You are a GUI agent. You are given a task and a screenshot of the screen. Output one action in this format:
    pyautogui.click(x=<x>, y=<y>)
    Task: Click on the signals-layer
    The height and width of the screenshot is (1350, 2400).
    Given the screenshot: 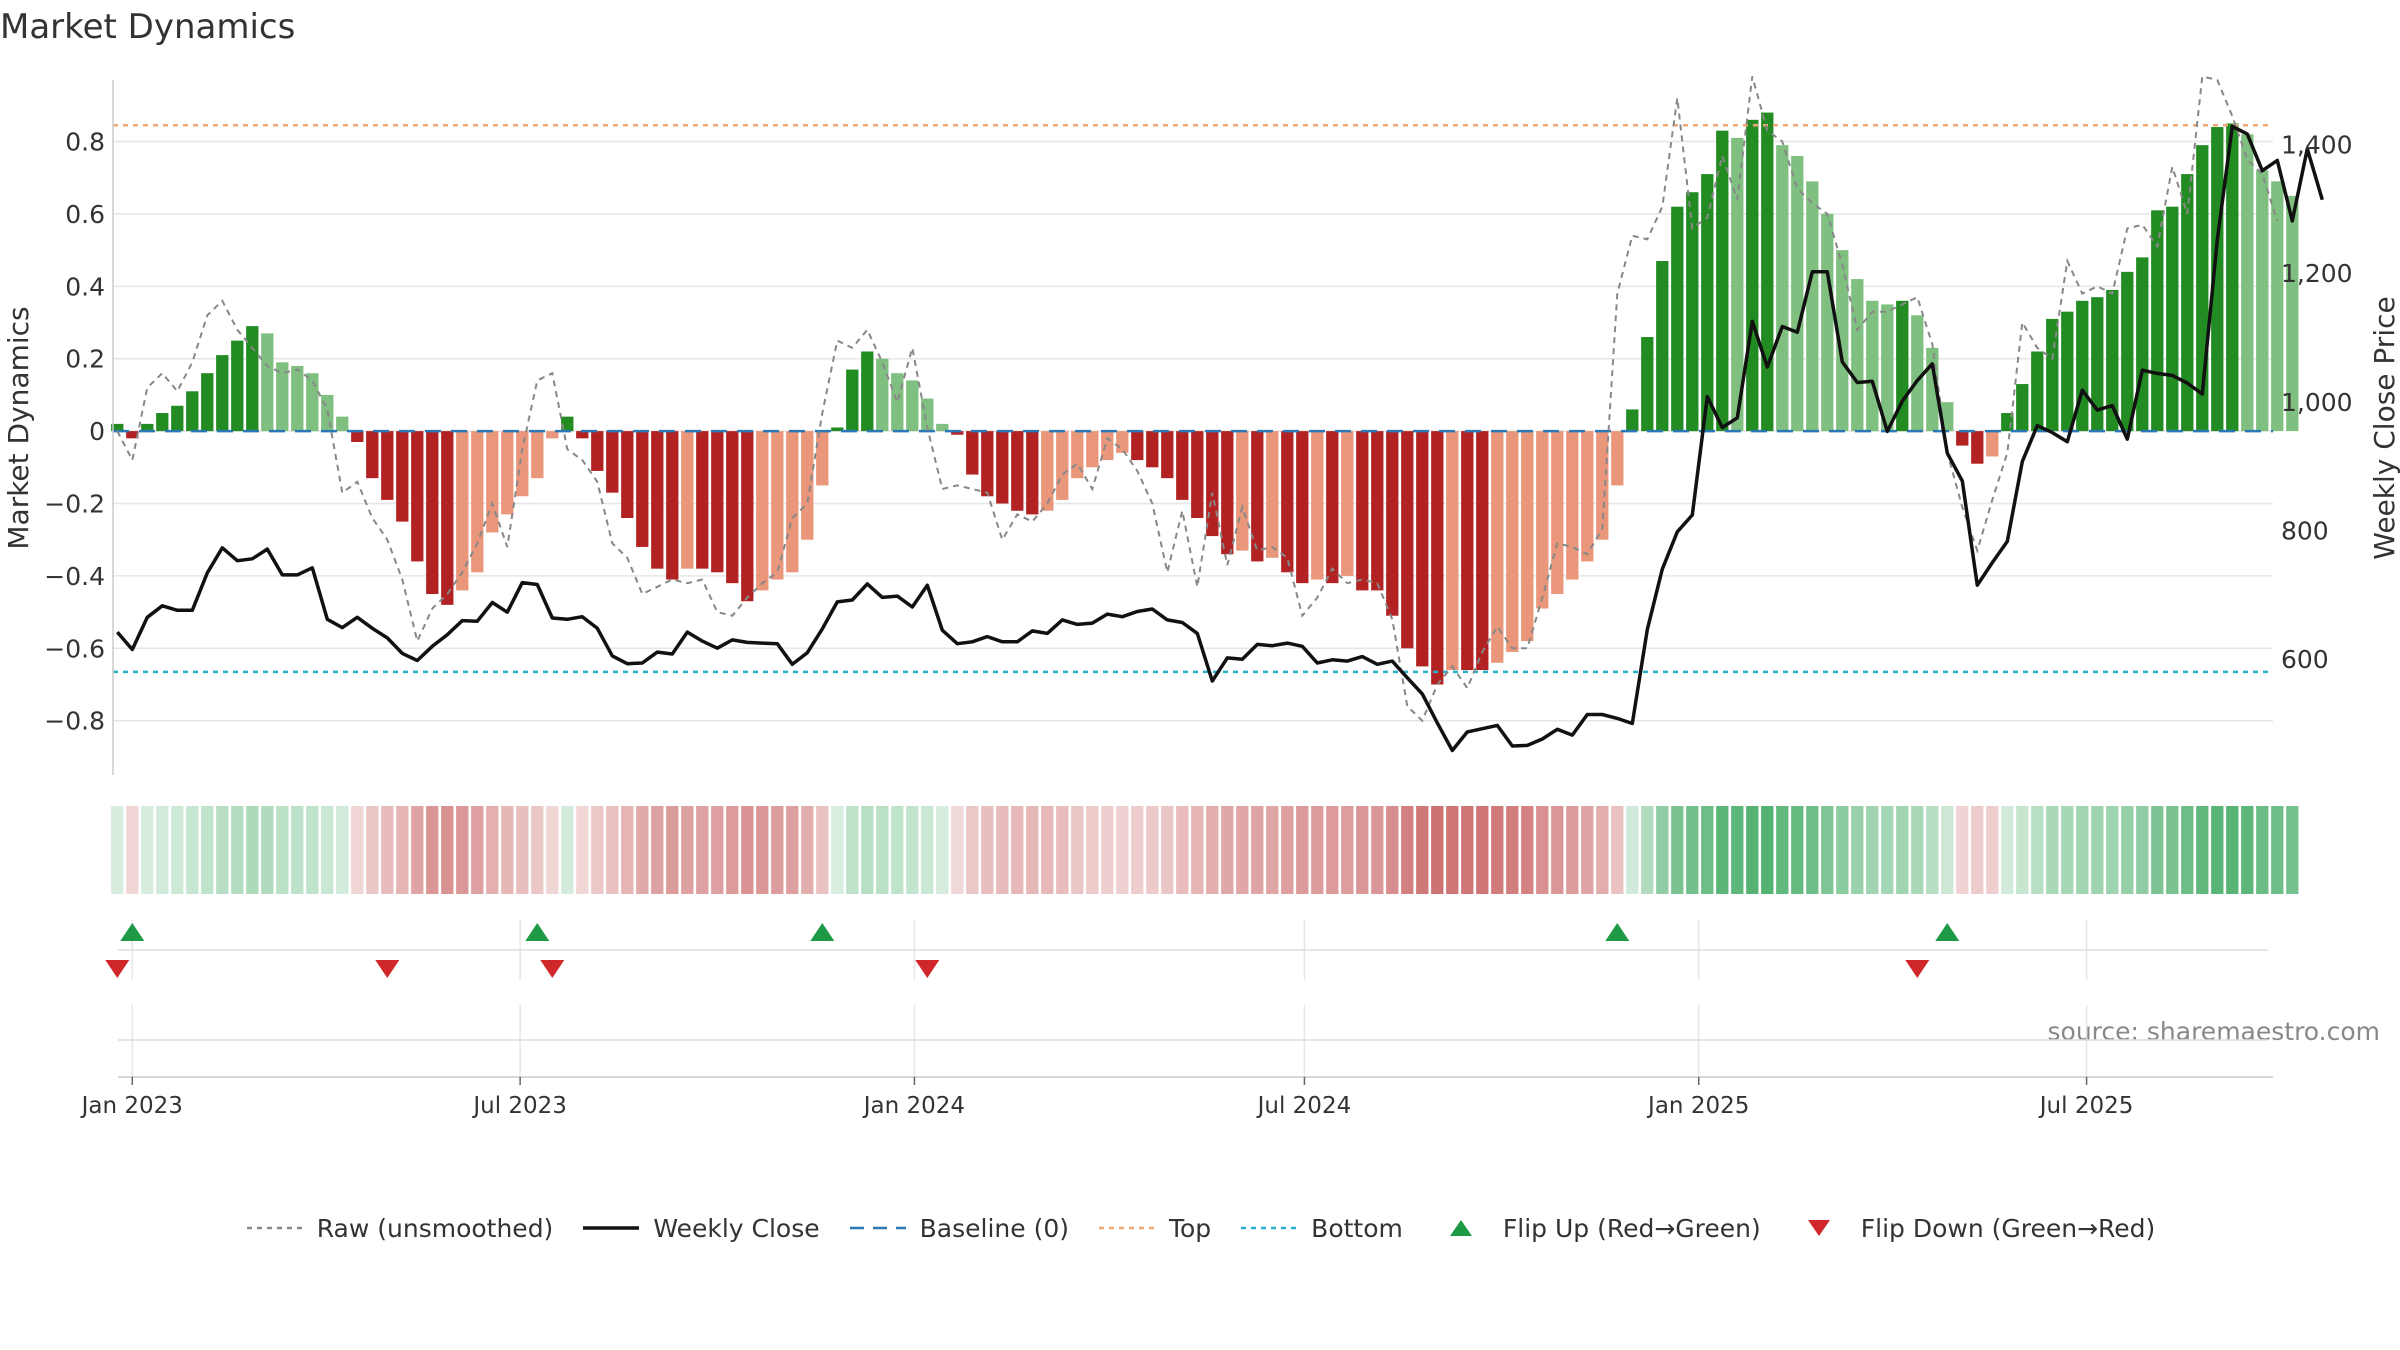 What is the action you would take?
    pyautogui.click(x=1032, y=950)
    